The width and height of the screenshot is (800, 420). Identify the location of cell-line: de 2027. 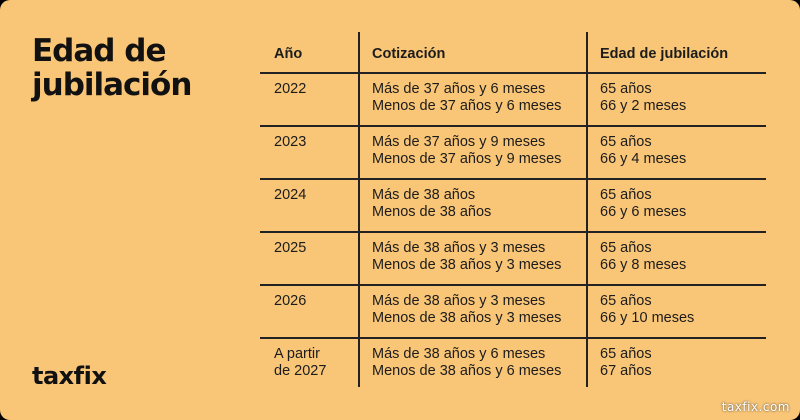
(300, 371).